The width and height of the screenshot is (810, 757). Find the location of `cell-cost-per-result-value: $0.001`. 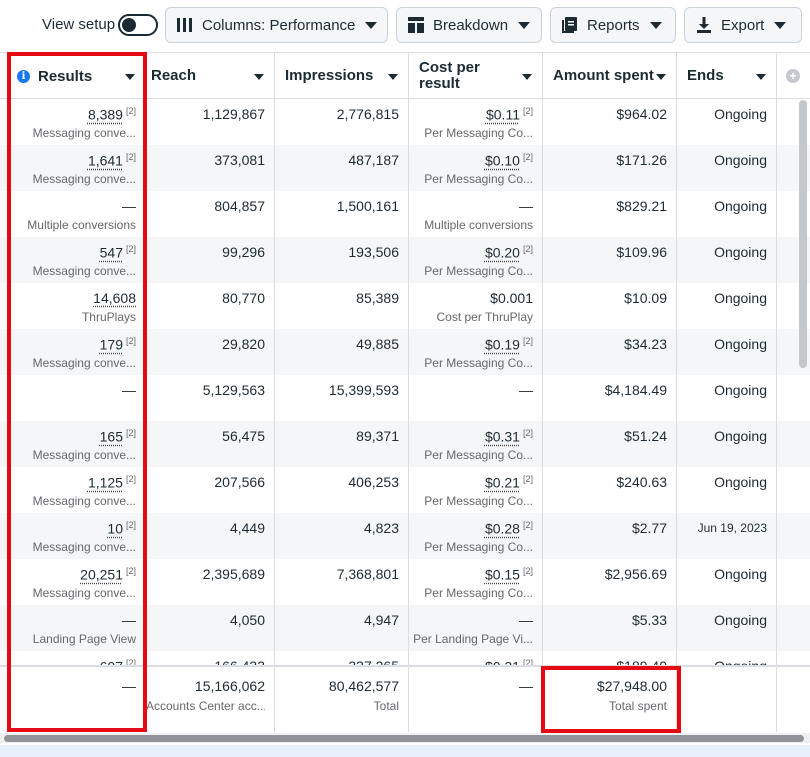

cell-cost-per-result-value: $0.001 is located at coordinates (471, 298).